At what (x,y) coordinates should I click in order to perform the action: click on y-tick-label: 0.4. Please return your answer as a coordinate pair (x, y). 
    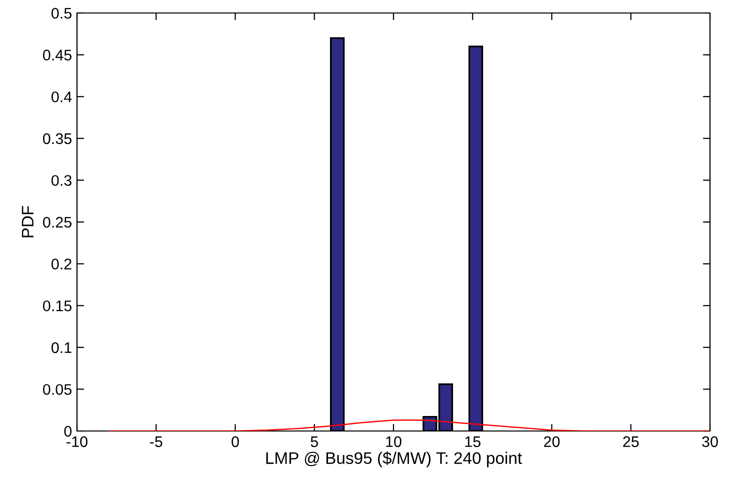
    Looking at the image, I should click on (62, 96).